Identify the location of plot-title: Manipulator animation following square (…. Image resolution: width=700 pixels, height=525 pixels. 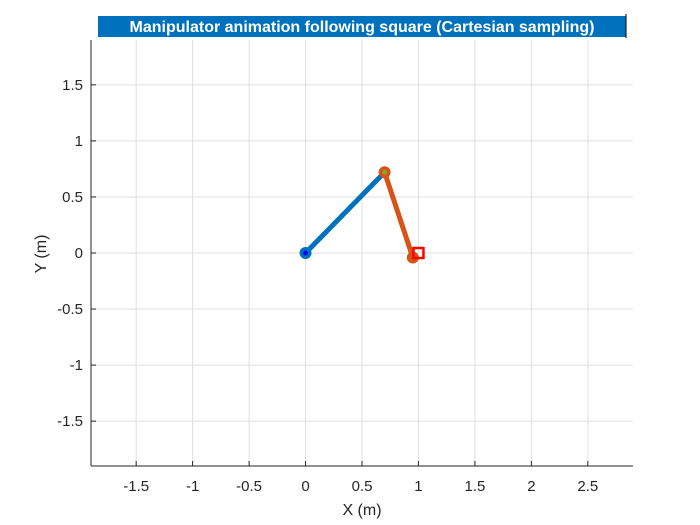
(362, 26).